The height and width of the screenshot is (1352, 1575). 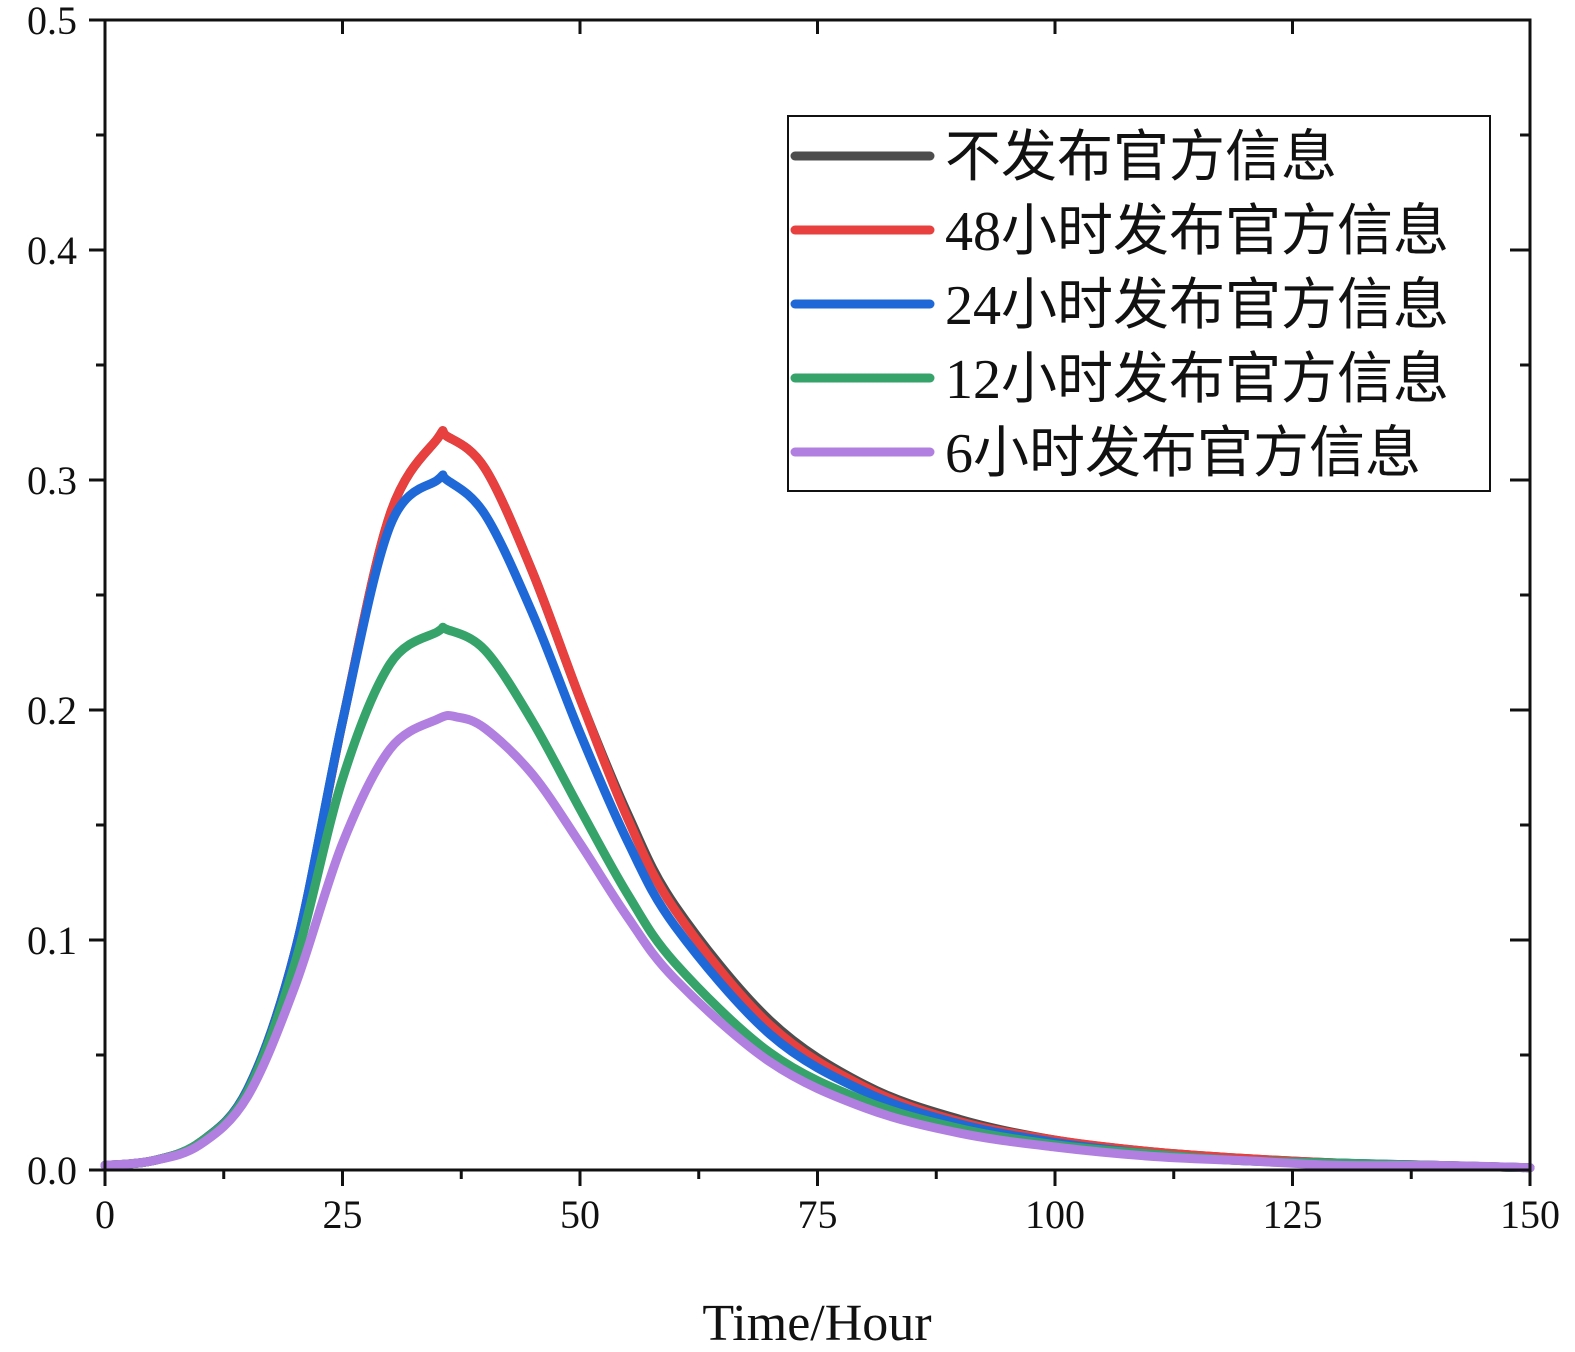 I want to click on y-tick-label-1: 0.1, so click(x=52, y=940).